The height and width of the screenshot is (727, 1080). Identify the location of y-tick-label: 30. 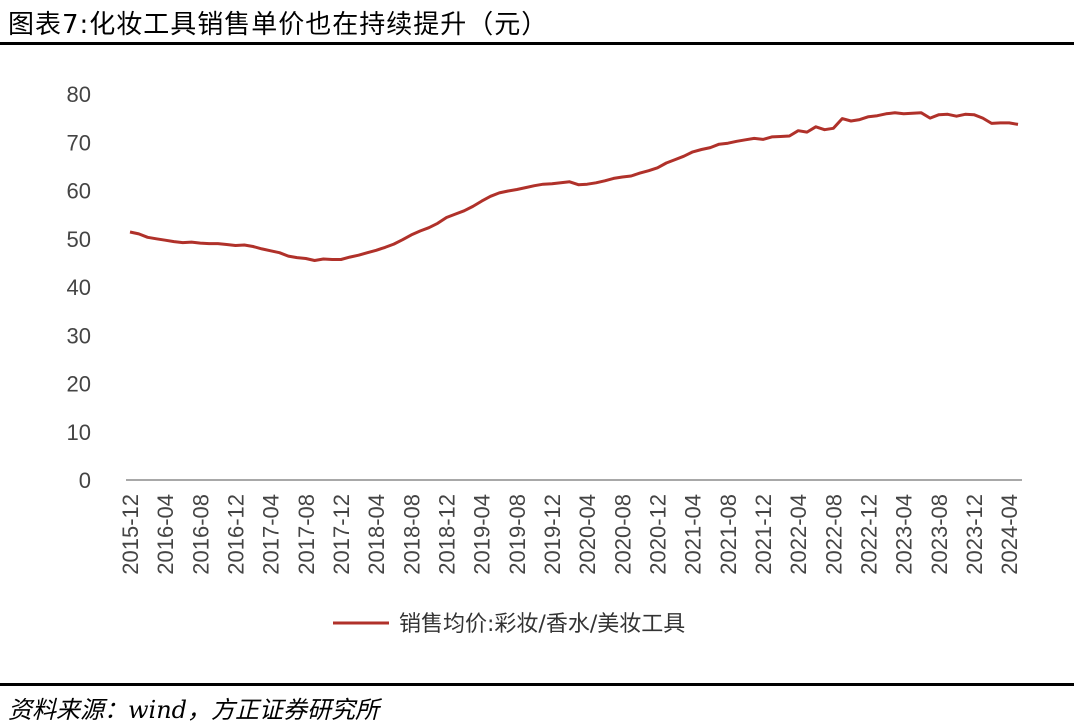
(79, 335).